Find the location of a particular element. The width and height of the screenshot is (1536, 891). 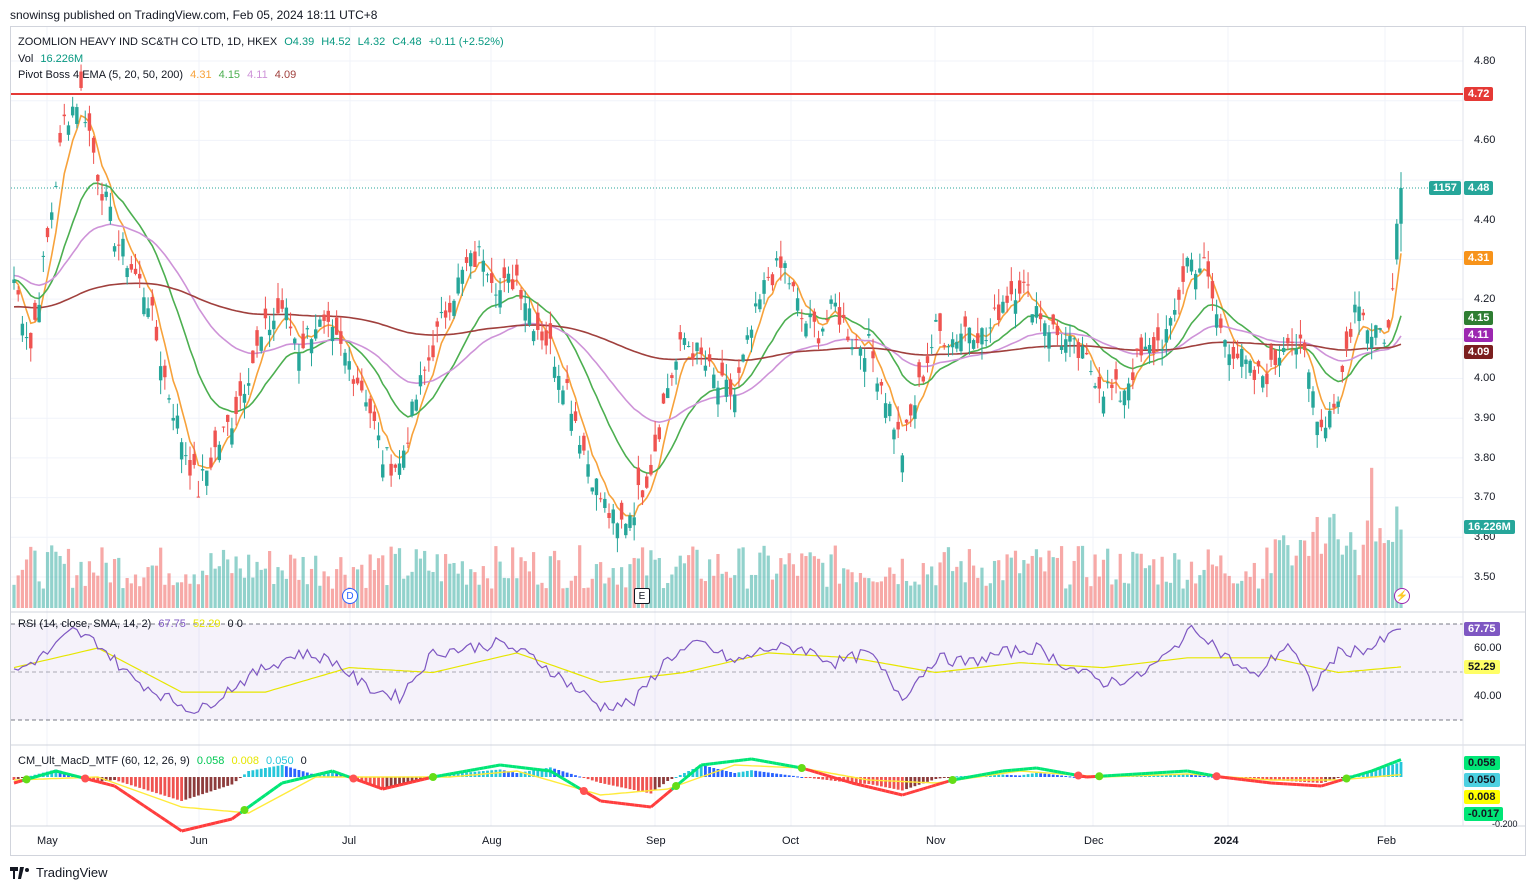

rsi-sma-line is located at coordinates (707, 670).